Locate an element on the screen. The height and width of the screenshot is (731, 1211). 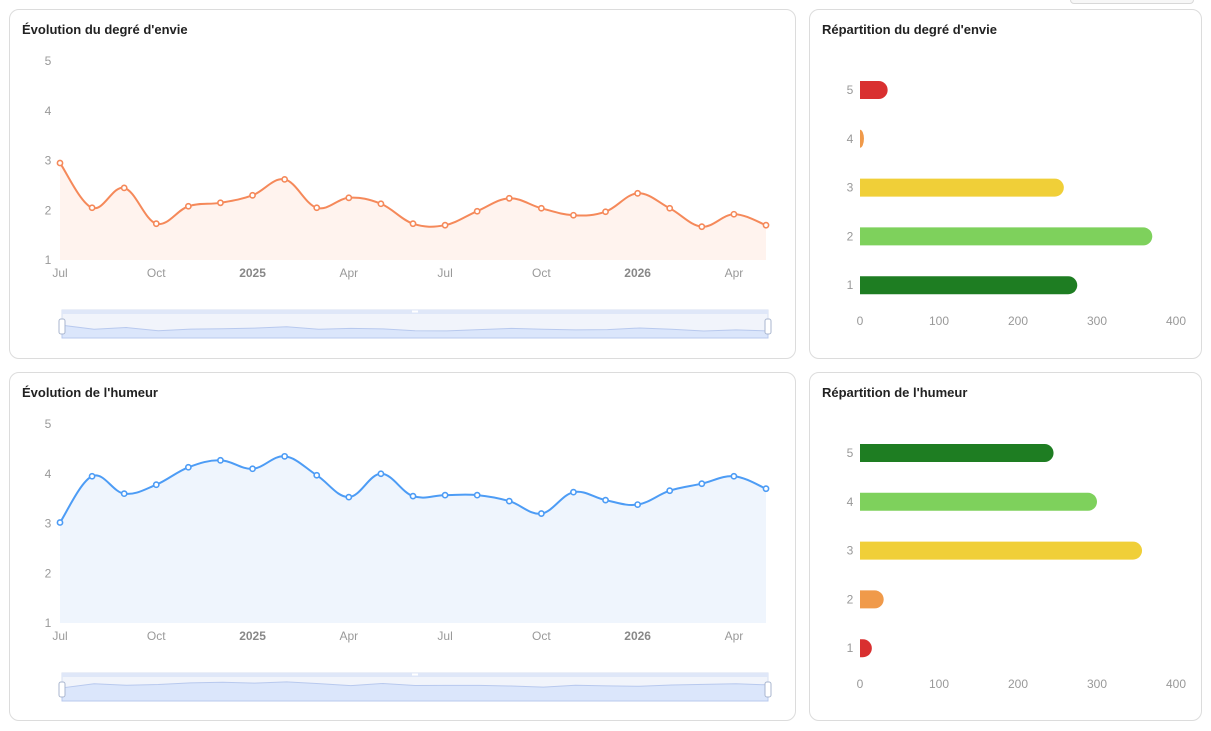
envie-dist-y-tick: 5 is located at coordinates (850, 90).